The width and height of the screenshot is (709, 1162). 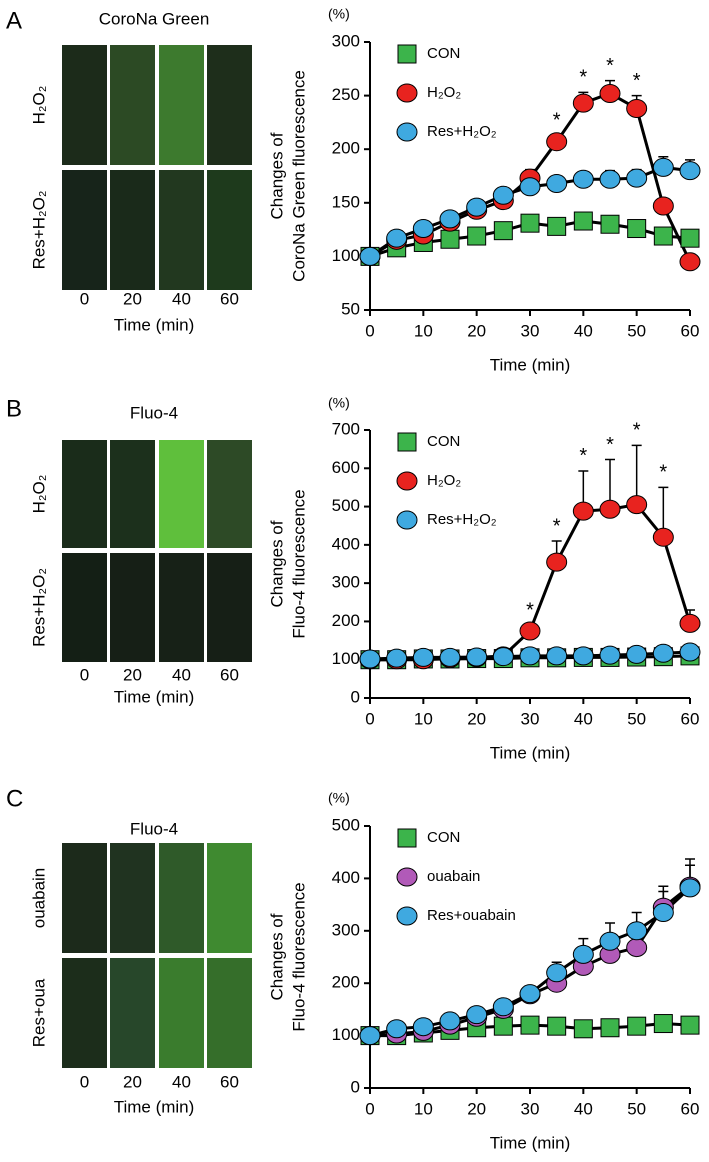 I want to click on y-tick-label: 50, so click(x=350, y=308).